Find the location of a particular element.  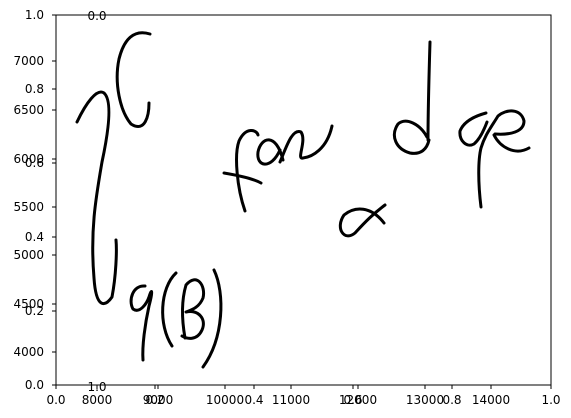

x-inner-tick-label-0: 8000 is located at coordinates (97, 400).